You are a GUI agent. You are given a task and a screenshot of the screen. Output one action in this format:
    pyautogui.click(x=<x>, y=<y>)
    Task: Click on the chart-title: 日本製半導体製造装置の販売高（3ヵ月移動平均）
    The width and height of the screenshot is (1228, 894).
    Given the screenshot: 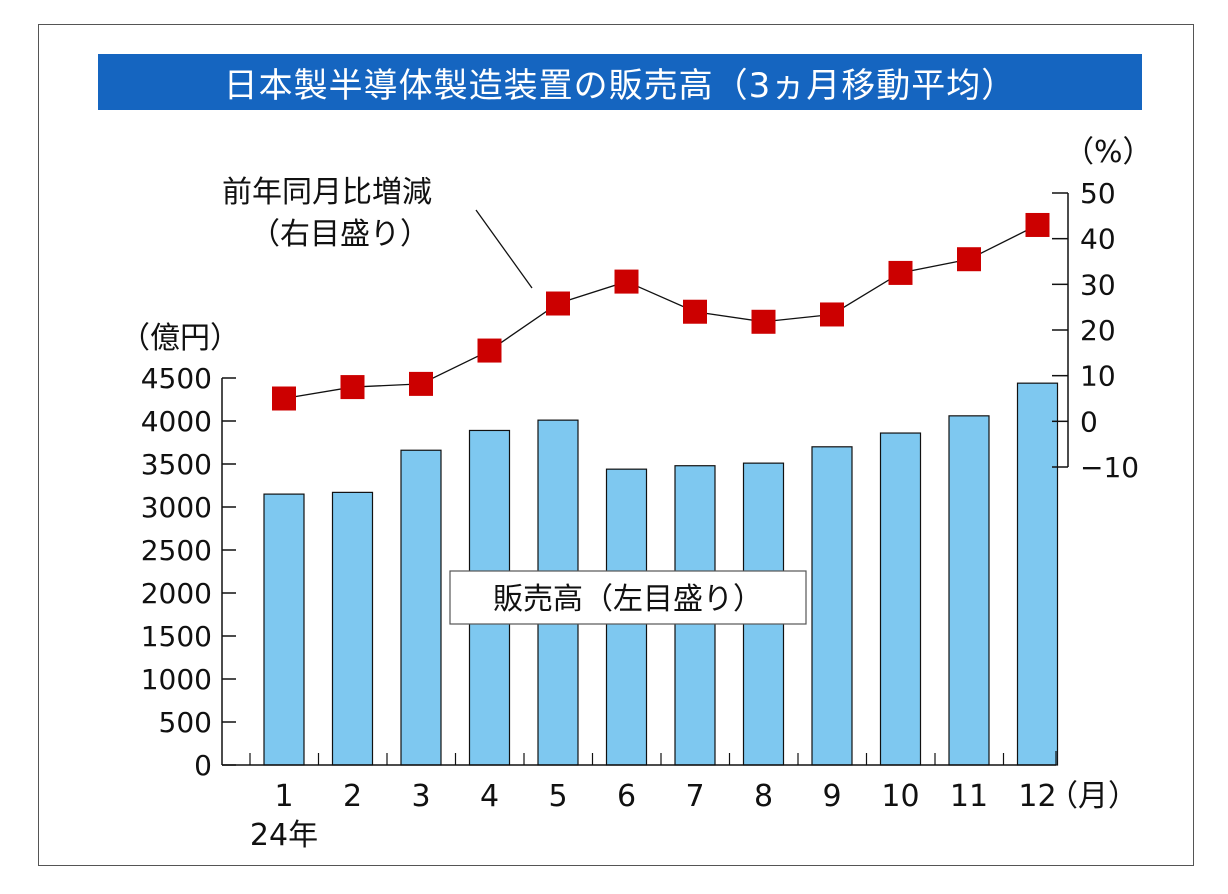 What is the action you would take?
    pyautogui.click(x=620, y=82)
    